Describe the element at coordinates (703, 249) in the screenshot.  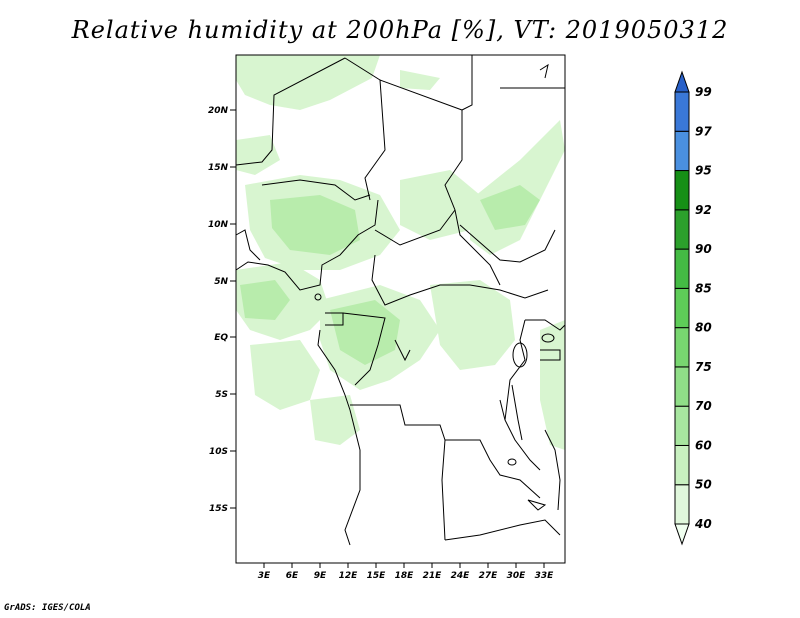
I see `colorbar-label: 90` at that location.